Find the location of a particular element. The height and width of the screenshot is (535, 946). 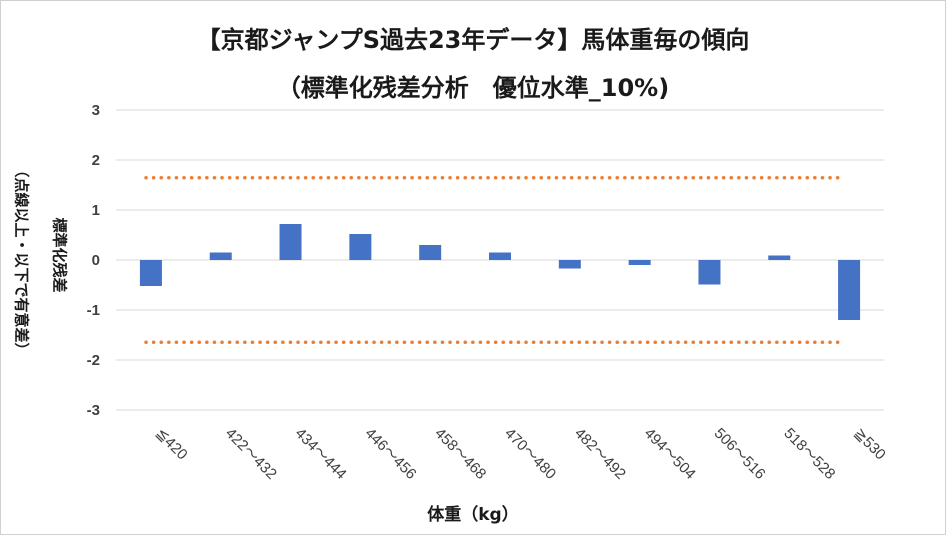

y-axis-label: 標準化残差 is located at coordinates (59, 255).